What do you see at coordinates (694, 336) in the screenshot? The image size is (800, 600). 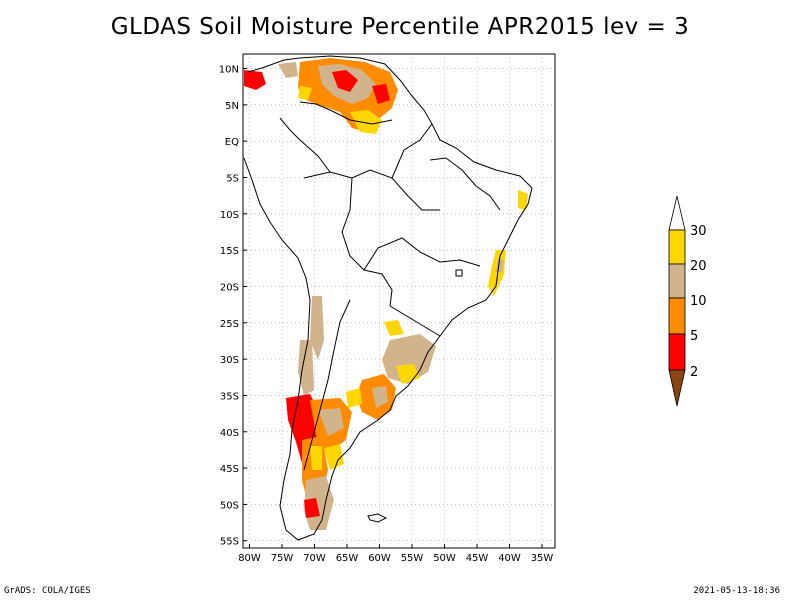 I see `colorbar-label-5: 5` at bounding box center [694, 336].